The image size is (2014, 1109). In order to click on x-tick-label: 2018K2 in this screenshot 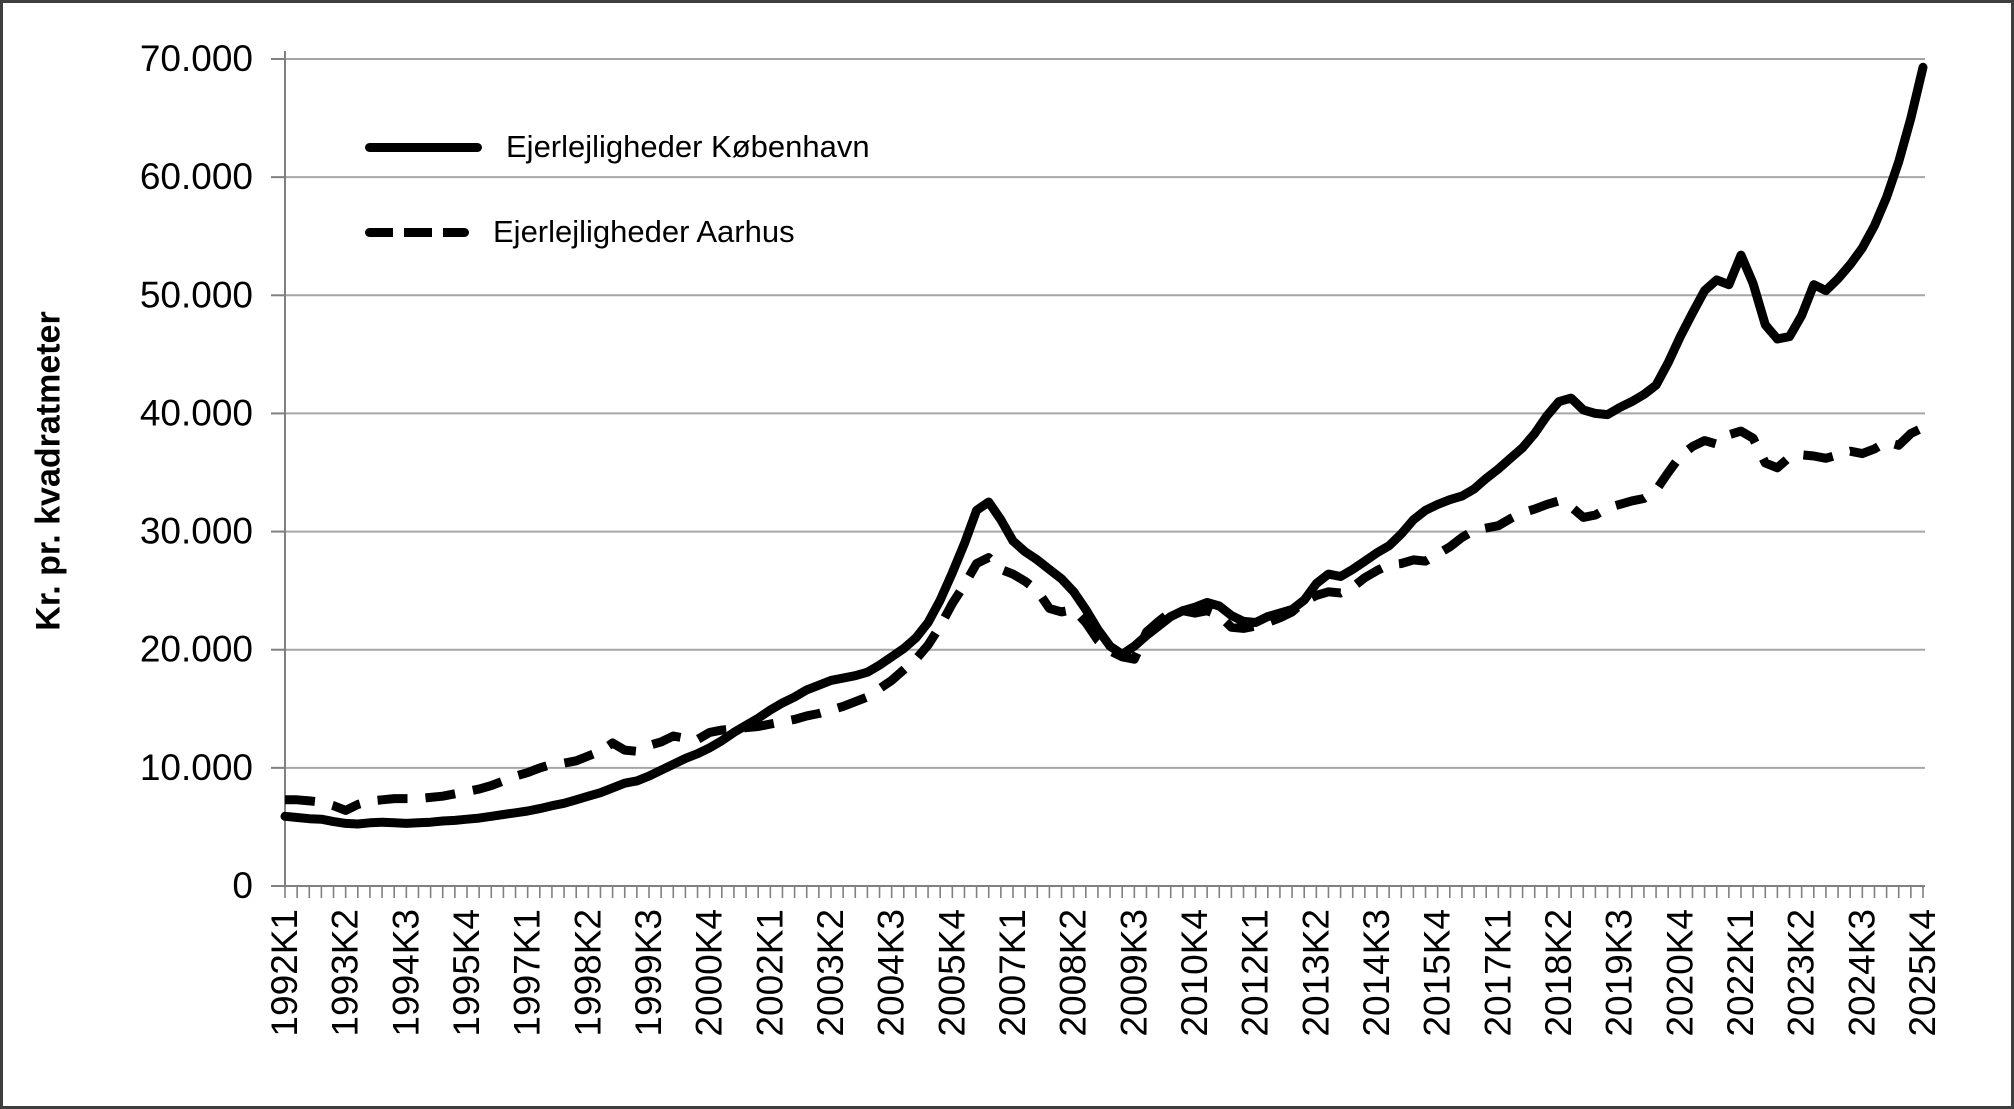, I will do `click(1558, 973)`.